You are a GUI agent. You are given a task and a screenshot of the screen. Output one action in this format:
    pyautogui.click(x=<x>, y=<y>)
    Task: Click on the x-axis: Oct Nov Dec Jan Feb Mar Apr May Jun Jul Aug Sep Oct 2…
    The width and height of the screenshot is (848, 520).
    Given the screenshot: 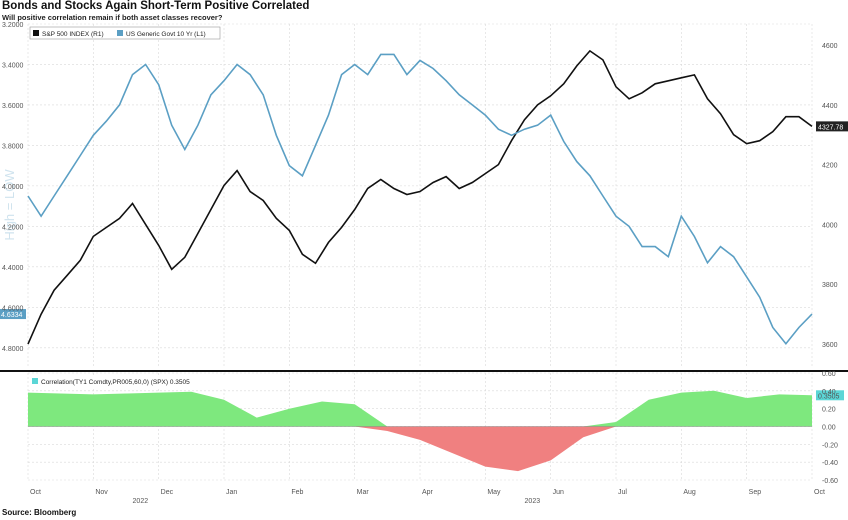 What is the action you would take?
    pyautogui.click(x=427, y=497)
    